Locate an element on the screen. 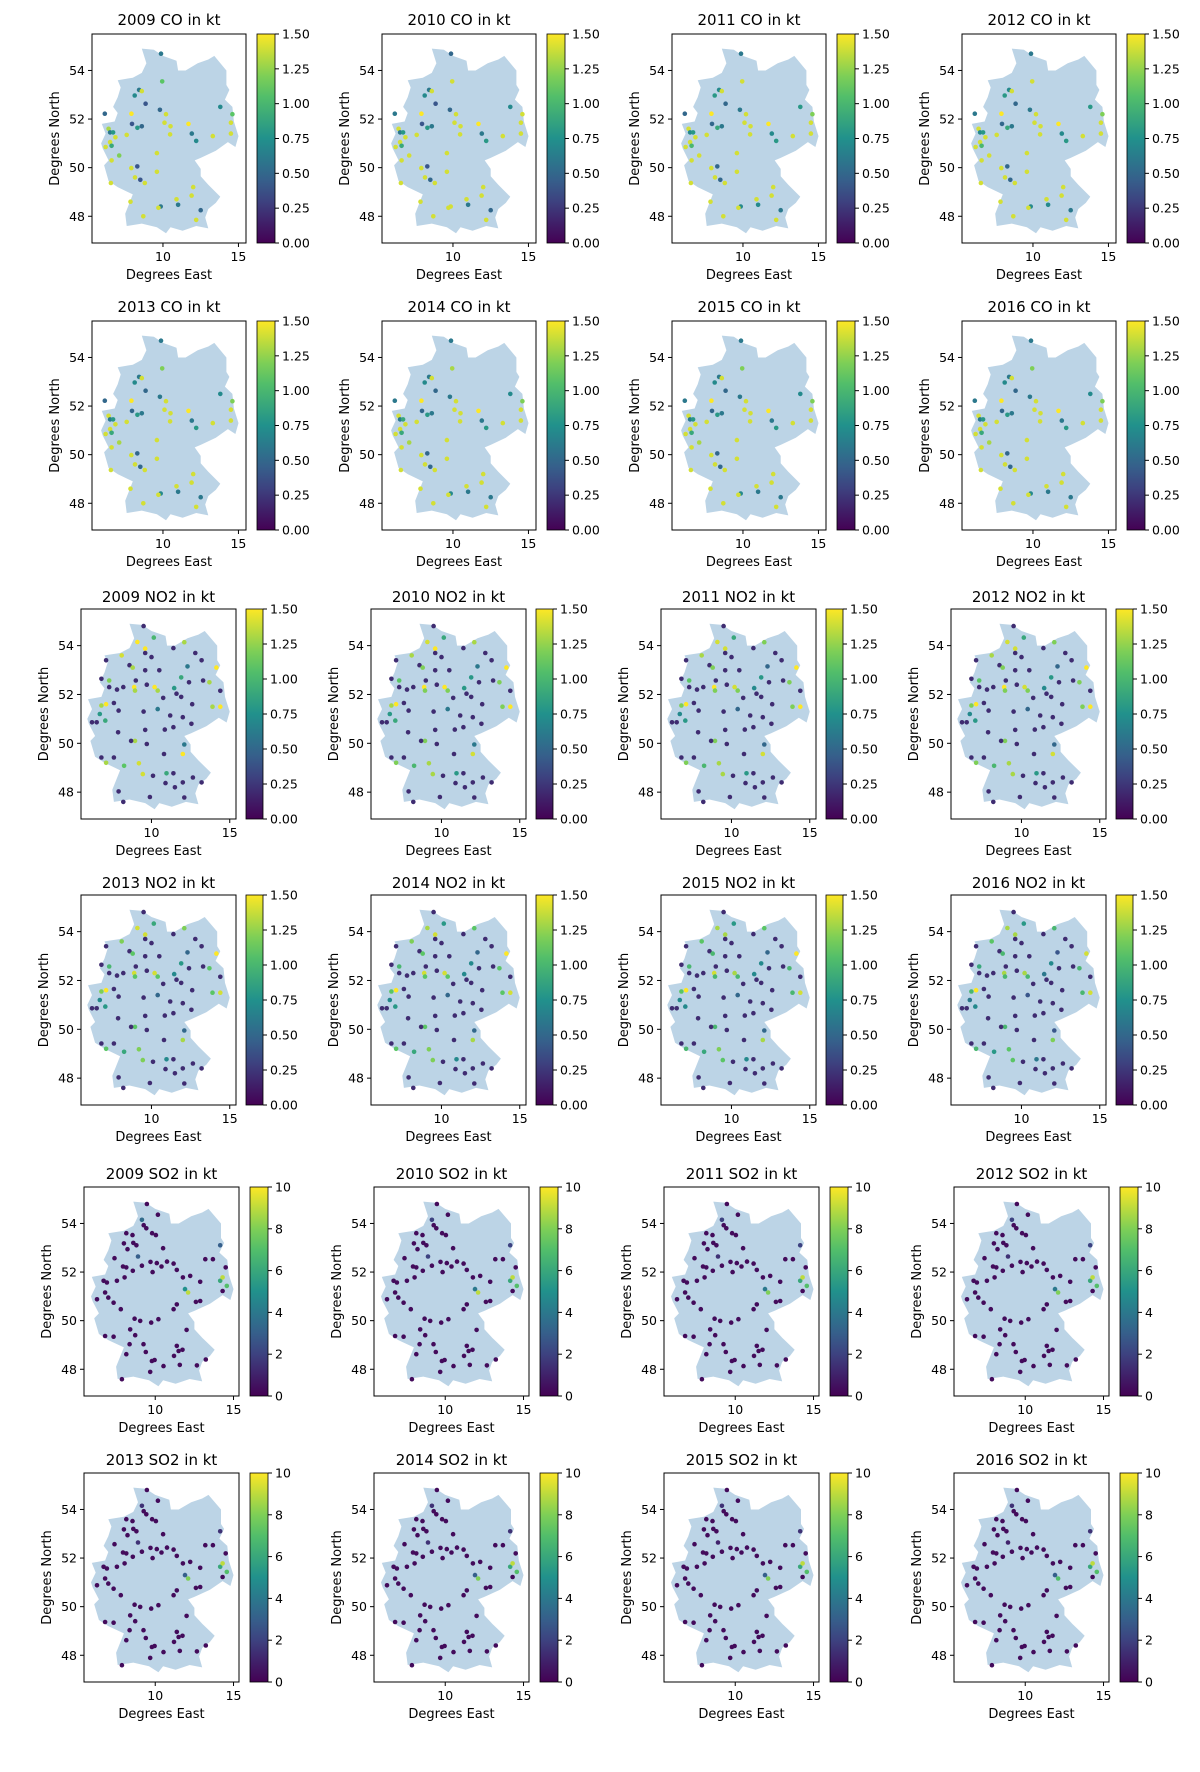 The width and height of the screenshot is (1200, 1772). y-tick-label: 54 is located at coordinates (77, 357).